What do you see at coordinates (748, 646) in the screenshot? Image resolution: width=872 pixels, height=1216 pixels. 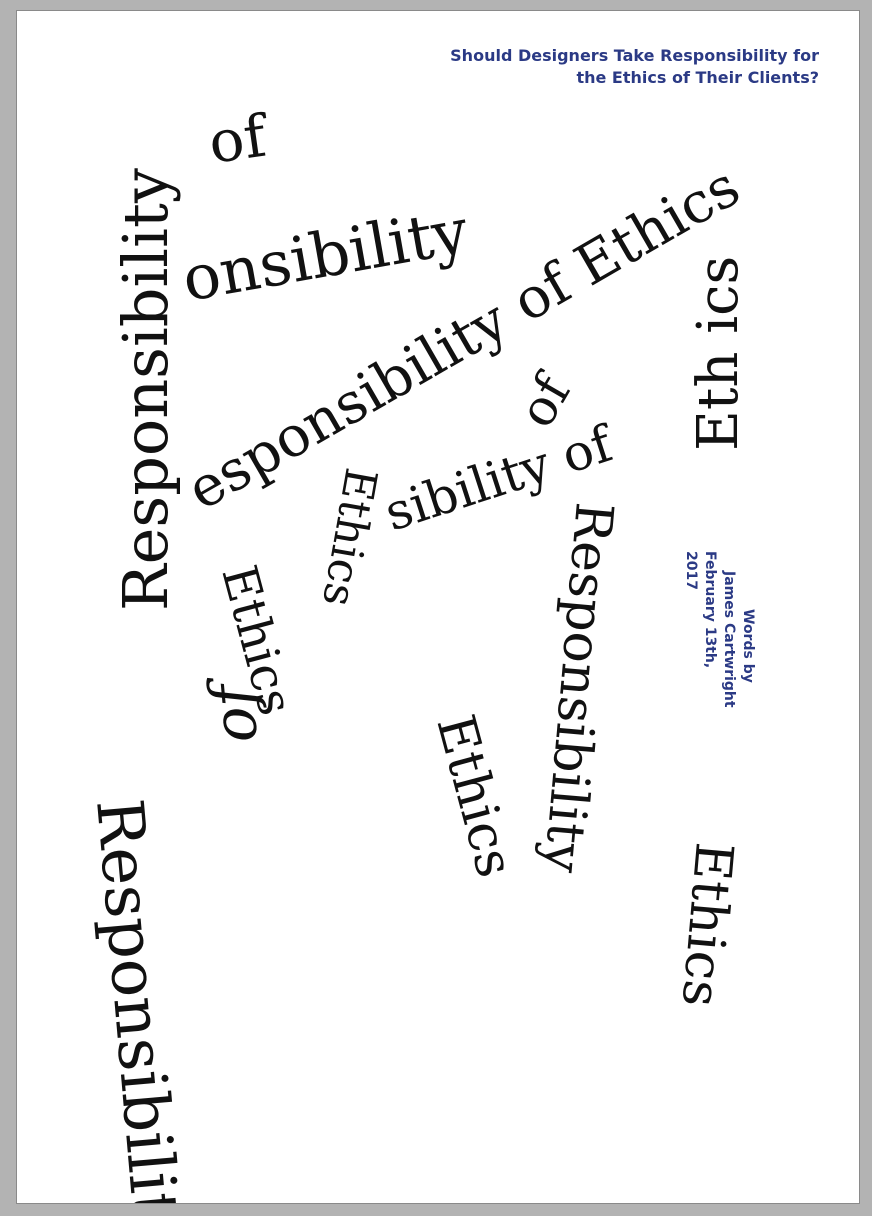 I see `credit-words-by: Words by` at bounding box center [748, 646].